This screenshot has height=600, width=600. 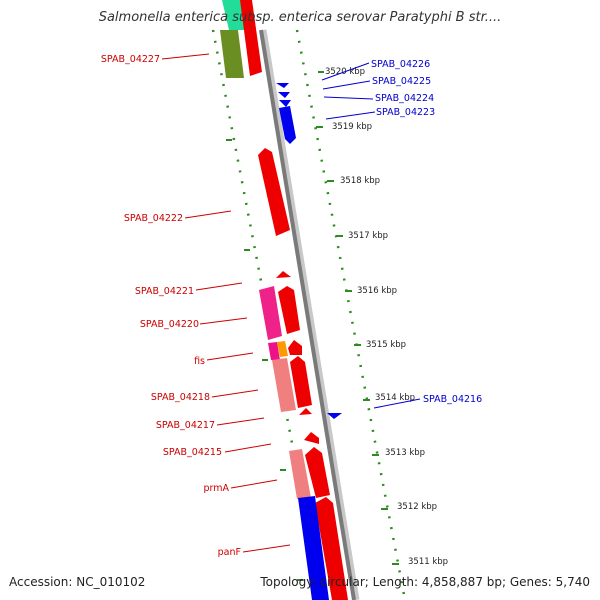 What do you see at coordinates (185, 425) in the screenshot?
I see `gene-label-spab-04217: SPAB_04217` at bounding box center [185, 425].